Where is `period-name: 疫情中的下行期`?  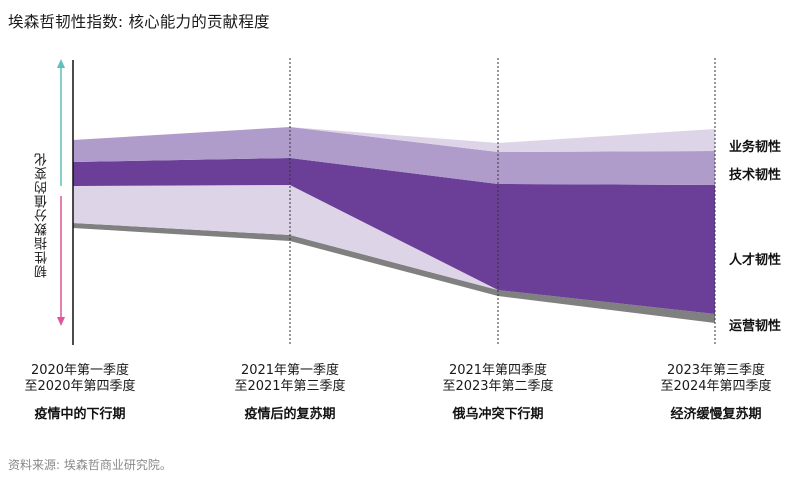
period-name: 疫情中的下行期 is located at coordinates (80, 414).